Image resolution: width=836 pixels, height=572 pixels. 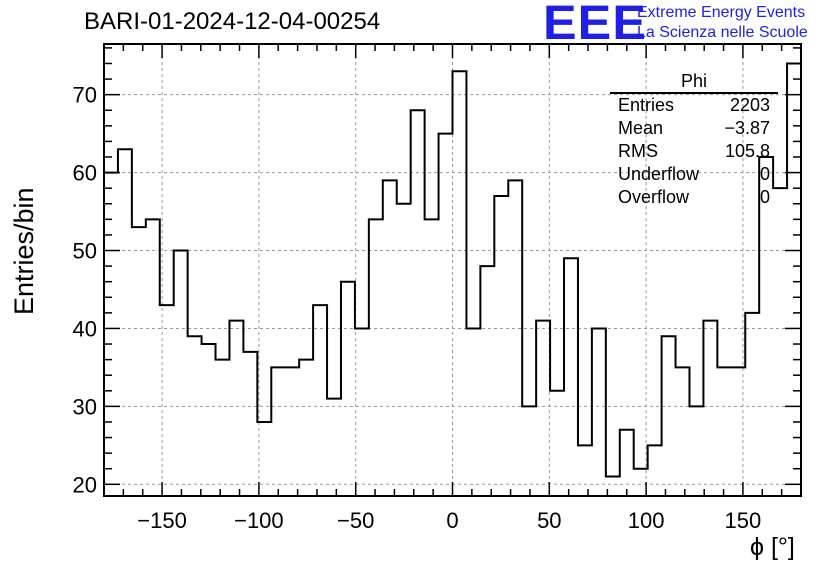 I want to click on stats-key: Overflow, so click(x=654, y=197).